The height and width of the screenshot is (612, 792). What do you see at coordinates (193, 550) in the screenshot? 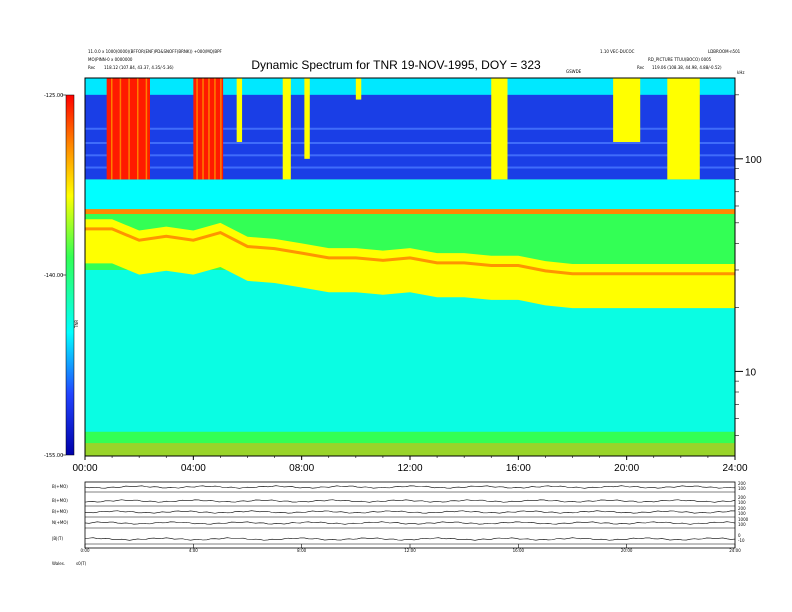
I see `panel-x-tick-label: 4:00` at bounding box center [193, 550].